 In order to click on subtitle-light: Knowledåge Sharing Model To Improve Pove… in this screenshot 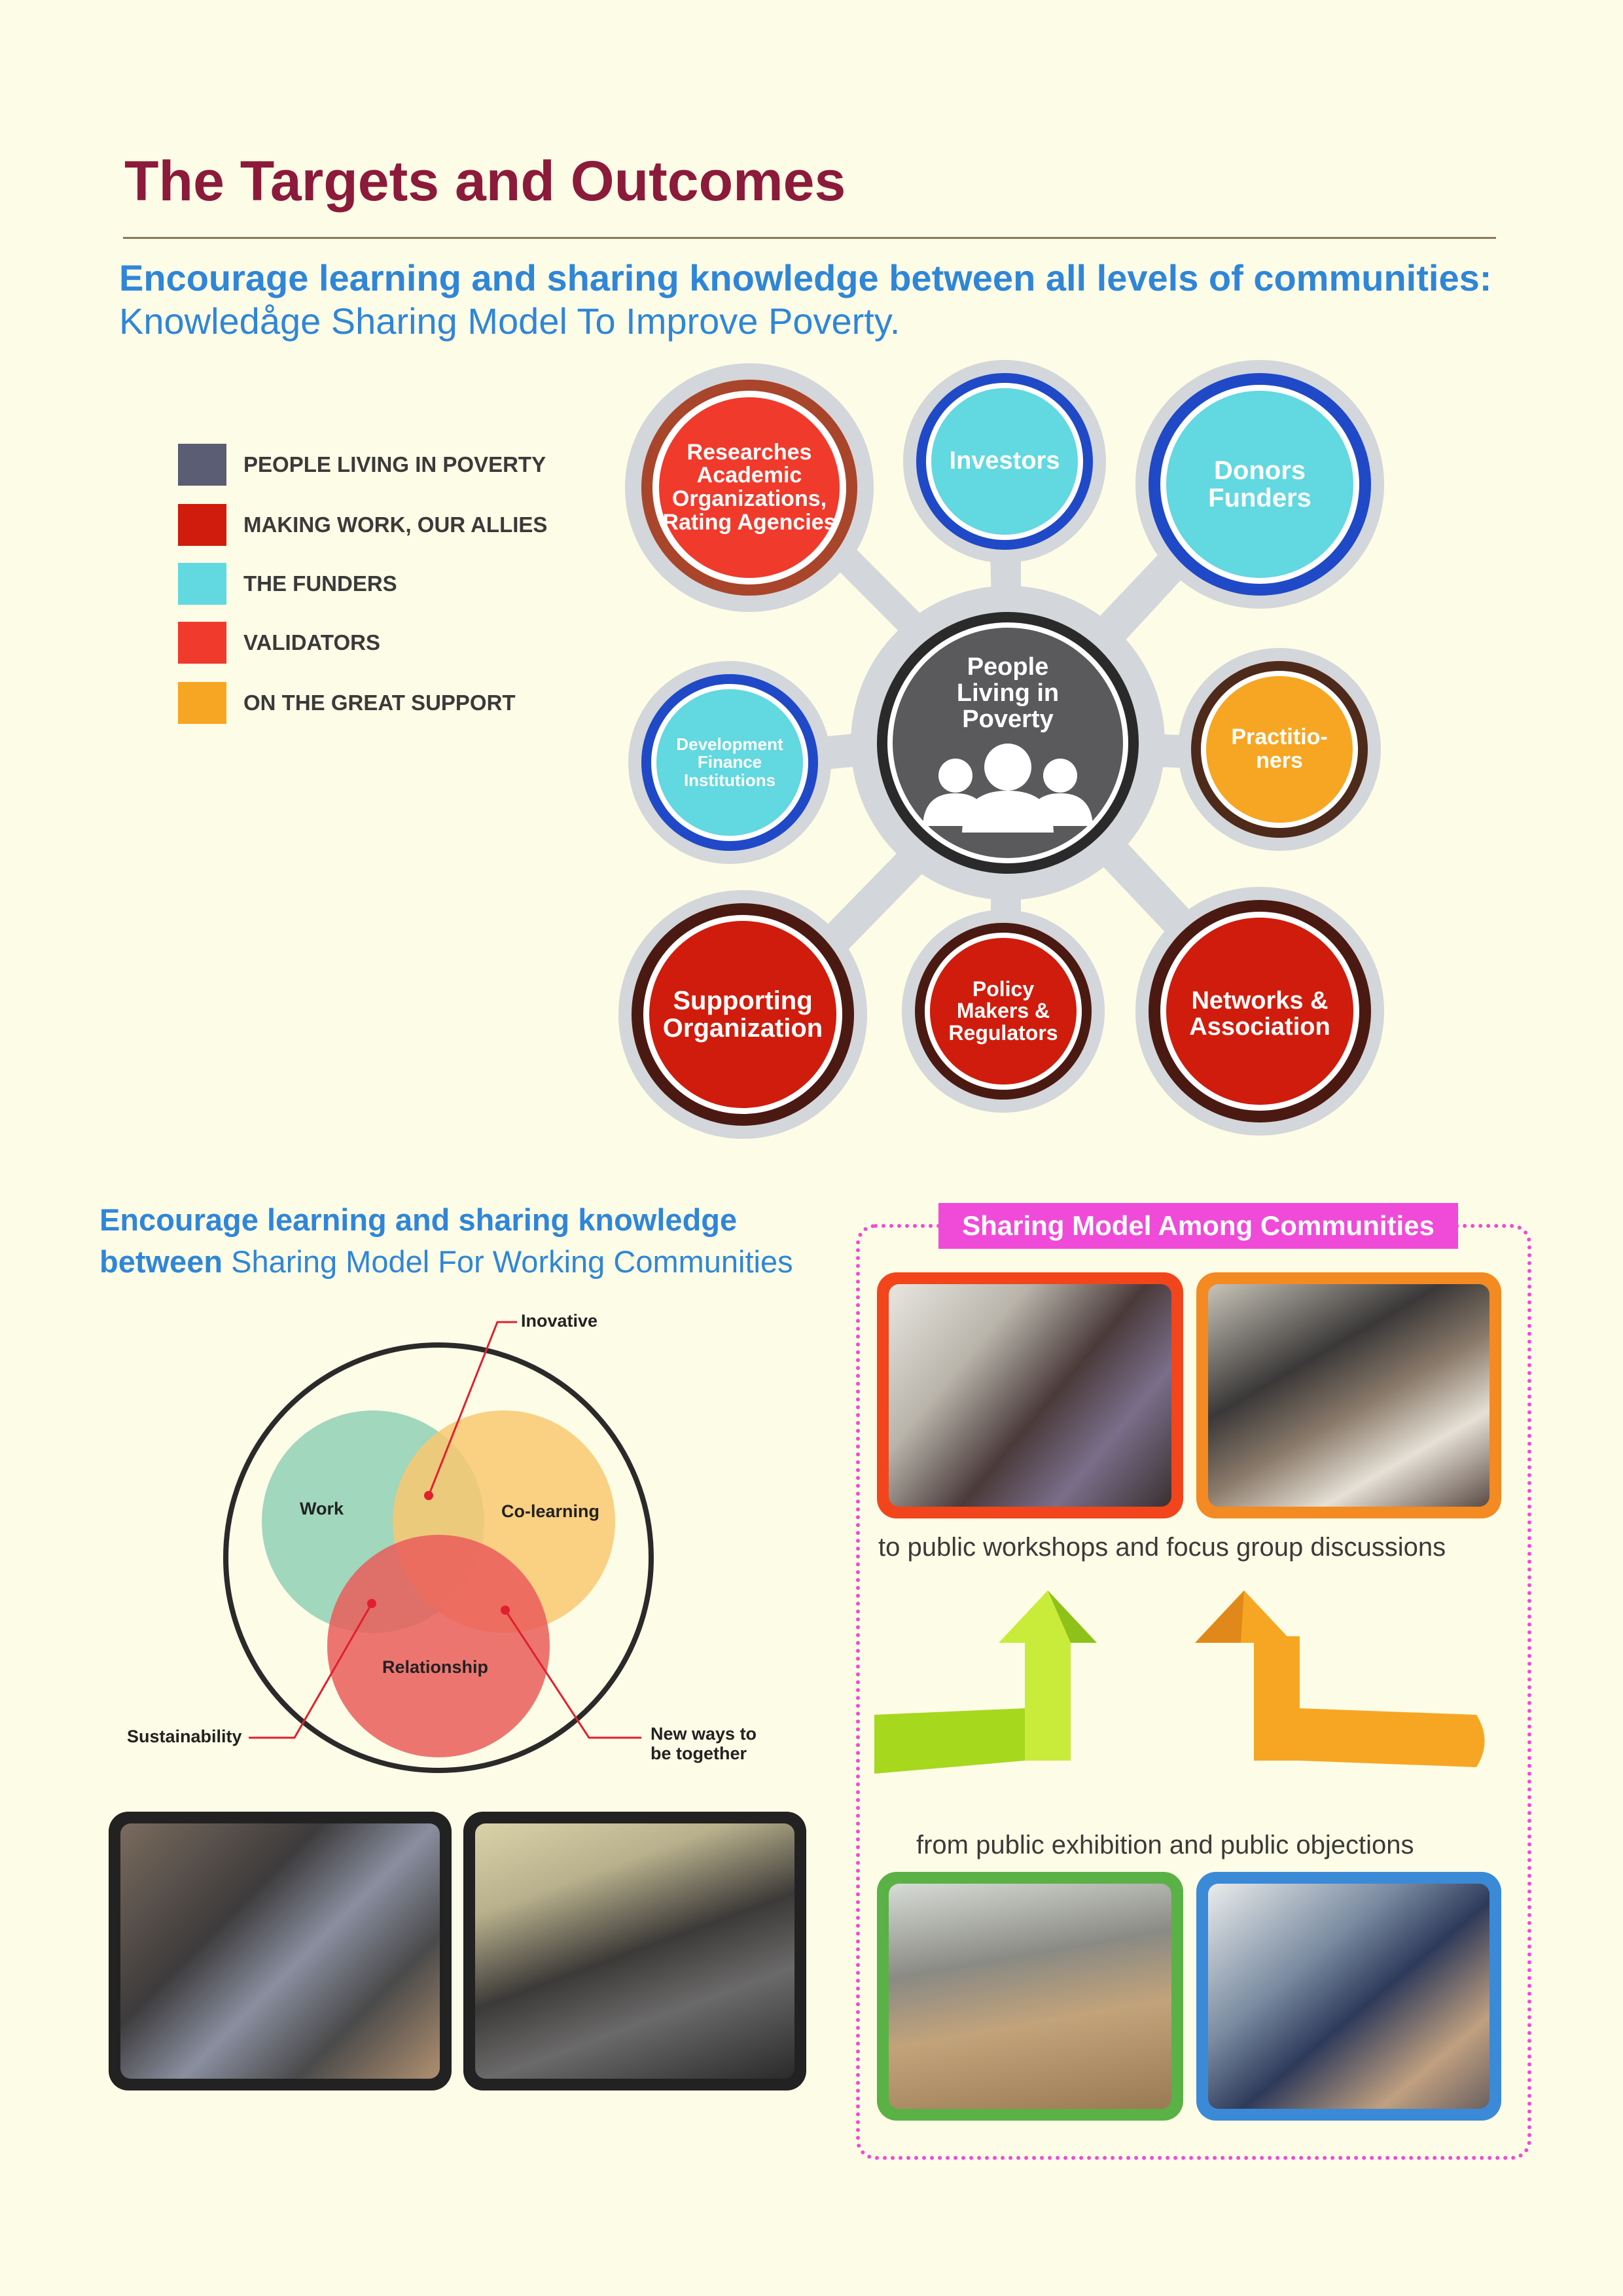, I will do `click(510, 321)`.